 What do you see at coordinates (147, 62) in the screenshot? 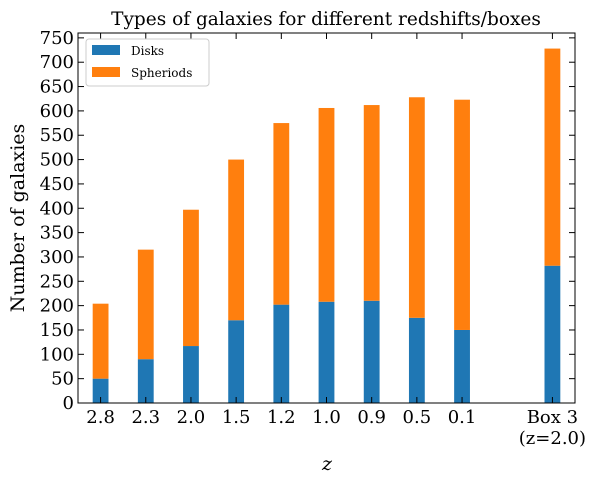
I see `legend: Disks Spheriods` at bounding box center [147, 62].